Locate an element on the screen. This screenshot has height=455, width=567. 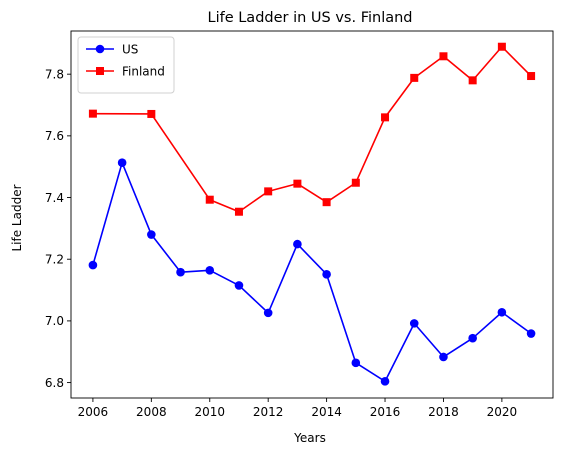
y-tick-label: 7.0 is located at coordinates (54, 321).